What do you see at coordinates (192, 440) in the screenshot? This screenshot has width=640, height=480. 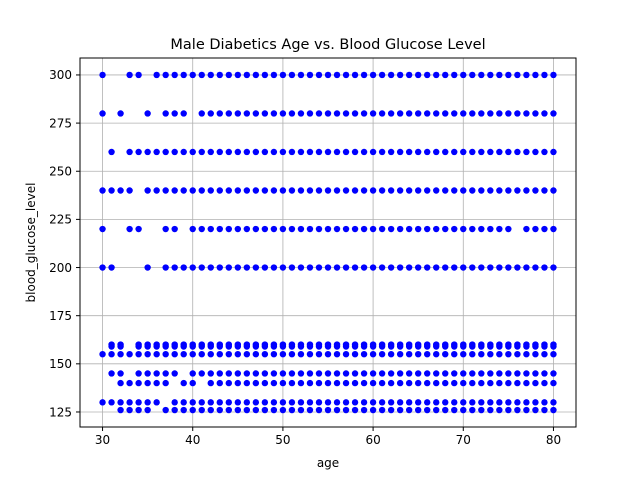 I see `x-tick-label: 40` at bounding box center [192, 440].